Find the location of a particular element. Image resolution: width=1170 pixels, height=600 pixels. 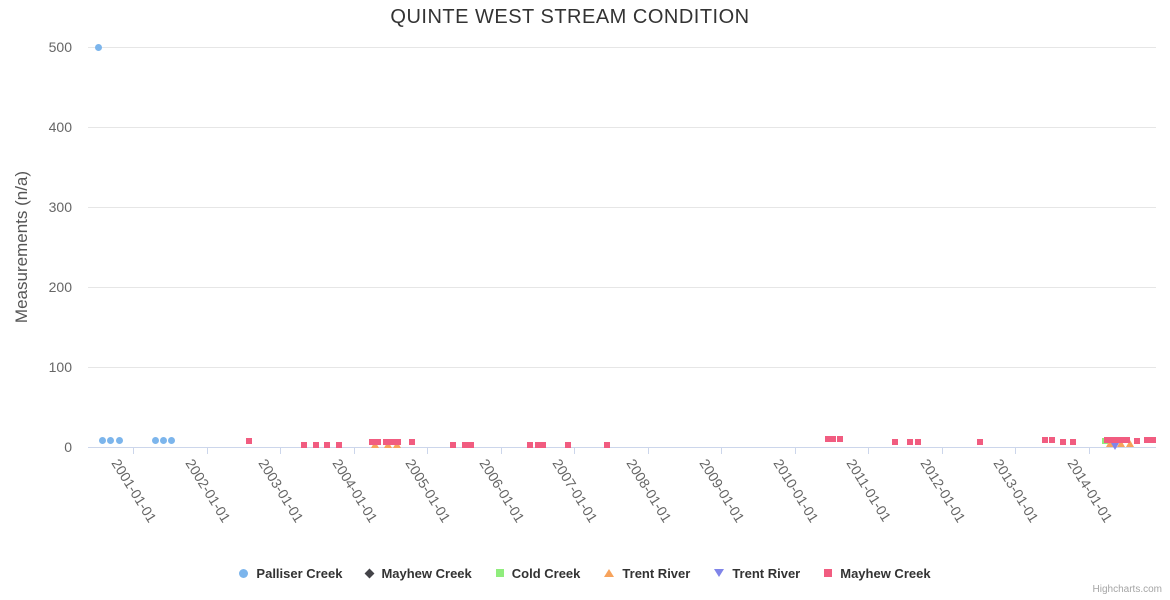

chart-title: QUINTE WEST STREAM CONDITION is located at coordinates (570, 17).